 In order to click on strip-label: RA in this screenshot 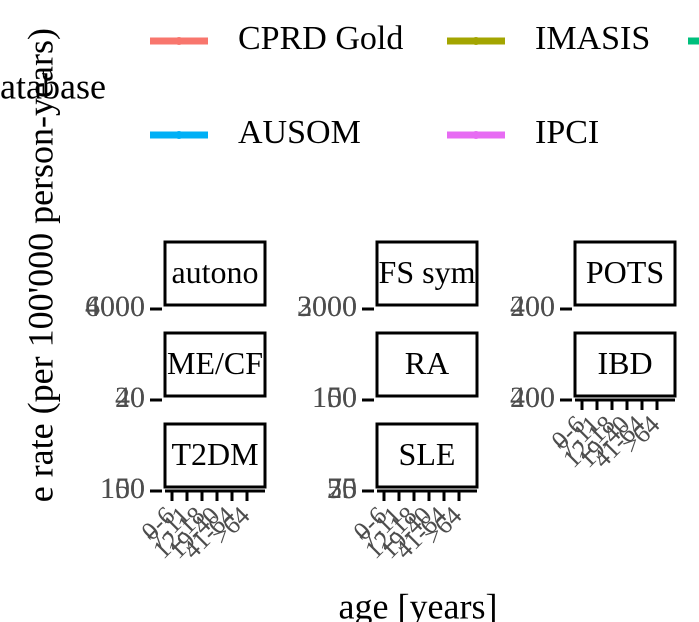, I will do `click(427, 363)`.